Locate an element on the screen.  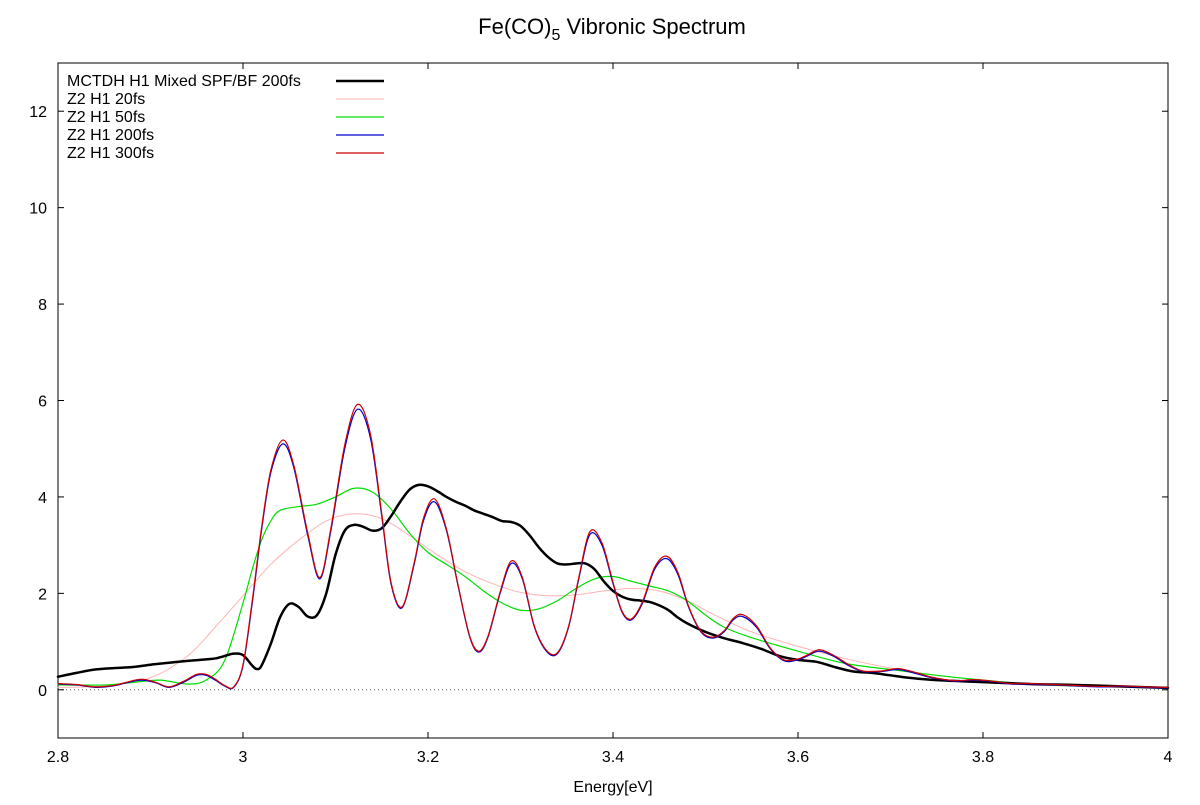
y-tick-label: 0 is located at coordinates (42, 691).